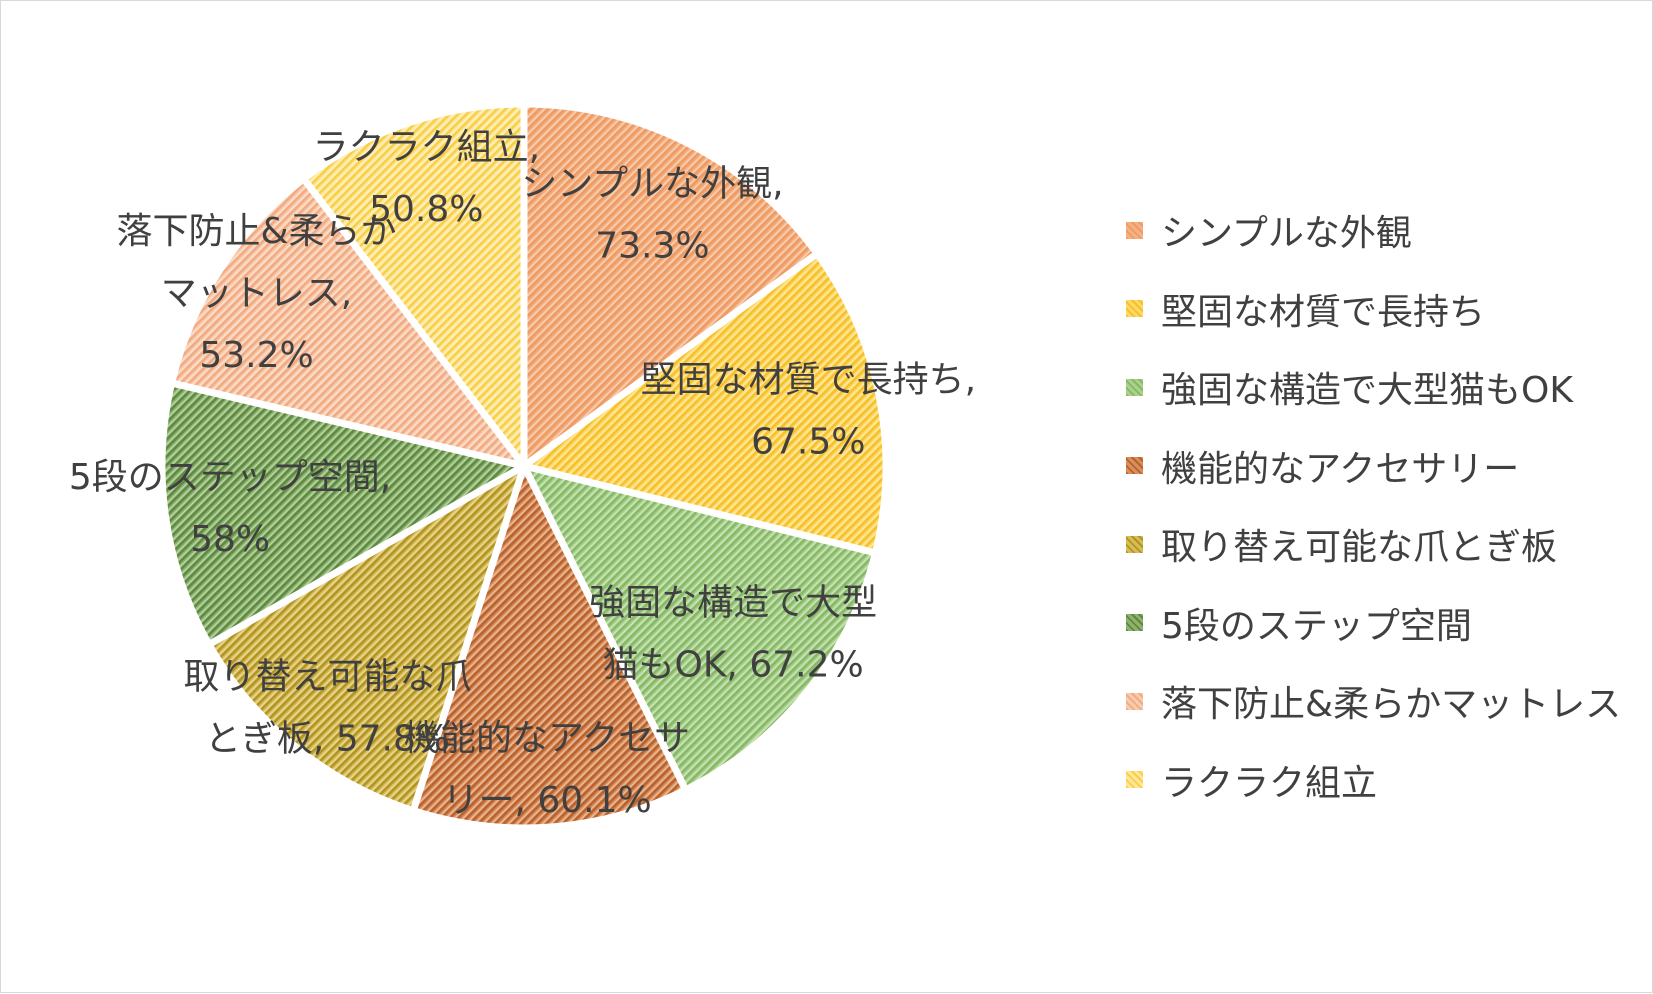 Image resolution: width=1653 pixels, height=994 pixels. Describe the element at coordinates (327, 708) in the screenshot. I see `data-label: 取り替え可能な爪とぎ板, 57.8%` at that location.